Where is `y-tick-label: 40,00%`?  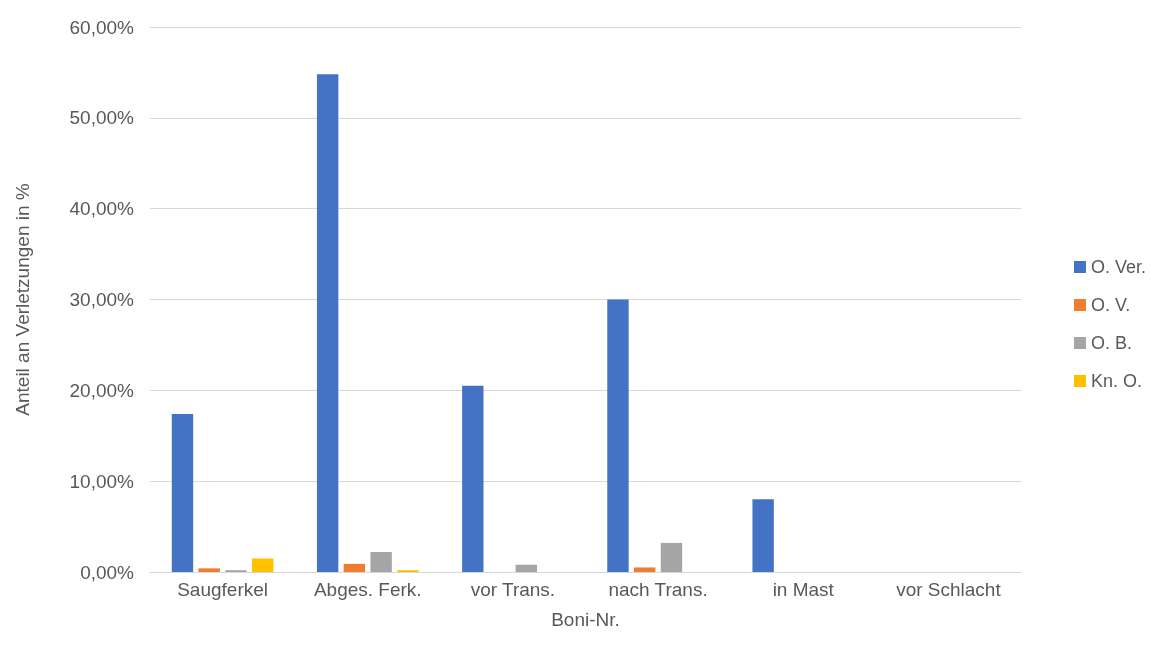 y-tick-label: 40,00% is located at coordinates (102, 209).